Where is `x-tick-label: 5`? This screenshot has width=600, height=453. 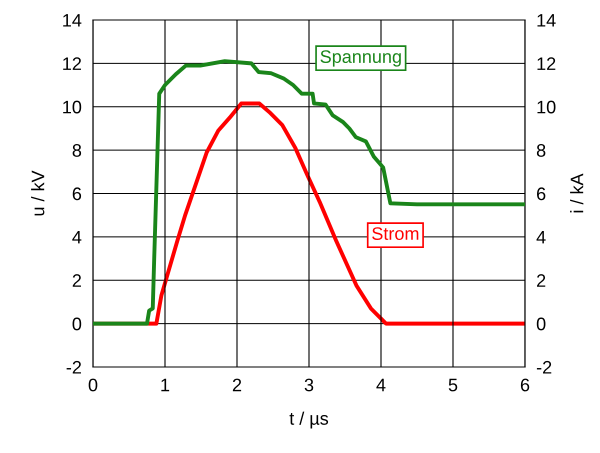 x-tick-label: 5 is located at coordinates (453, 385).